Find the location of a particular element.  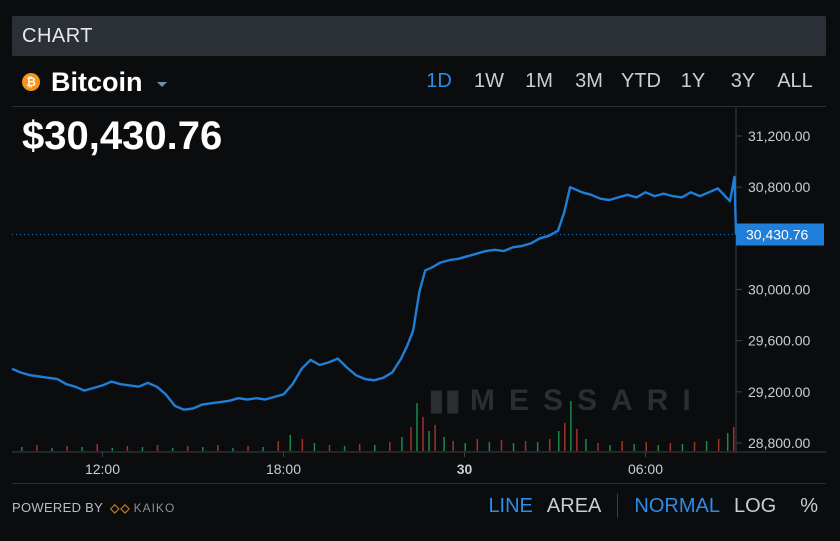

range-1w-button: 1W is located at coordinates (489, 81).